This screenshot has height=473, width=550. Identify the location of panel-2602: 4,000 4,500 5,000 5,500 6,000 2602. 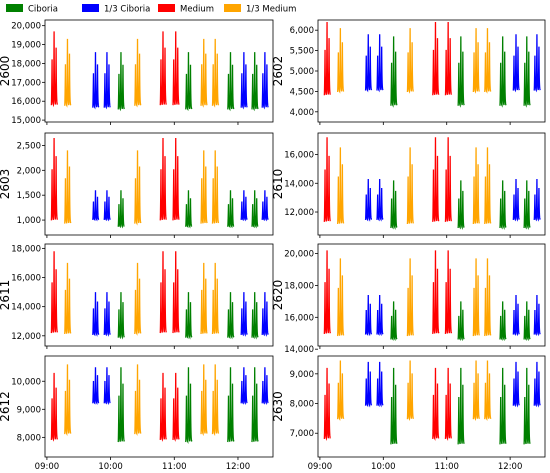
(408, 72).